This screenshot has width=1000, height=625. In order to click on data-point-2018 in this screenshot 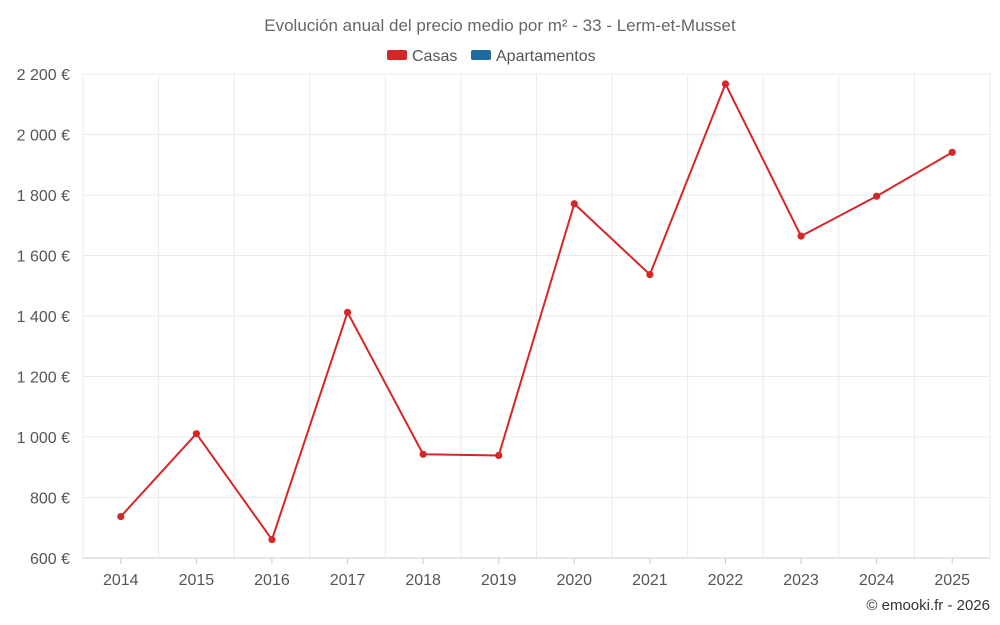, I will do `click(423, 454)`.